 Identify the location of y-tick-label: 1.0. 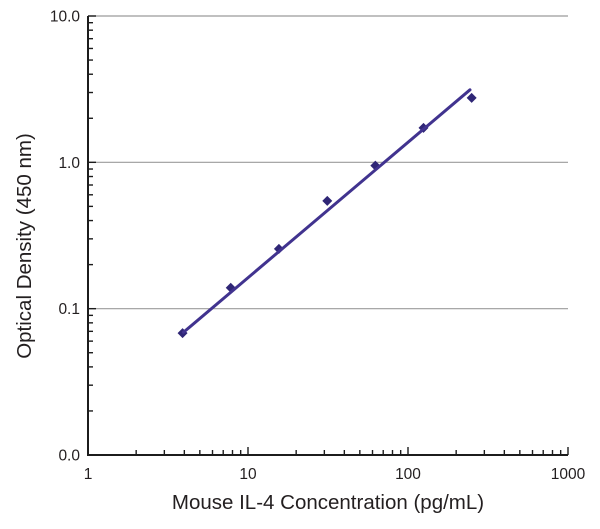
(69, 163).